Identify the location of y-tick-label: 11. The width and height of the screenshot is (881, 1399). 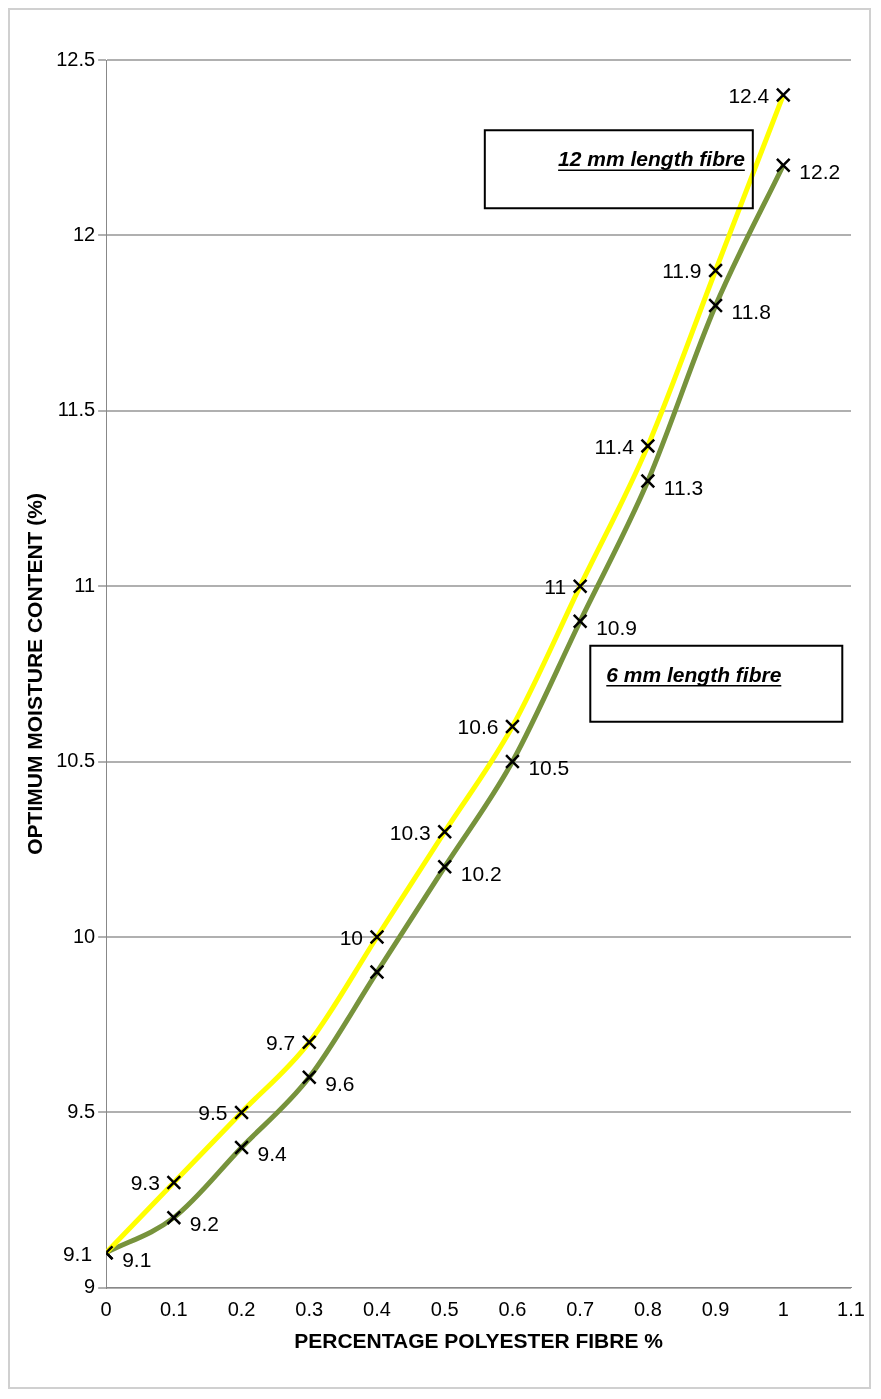
(85, 584).